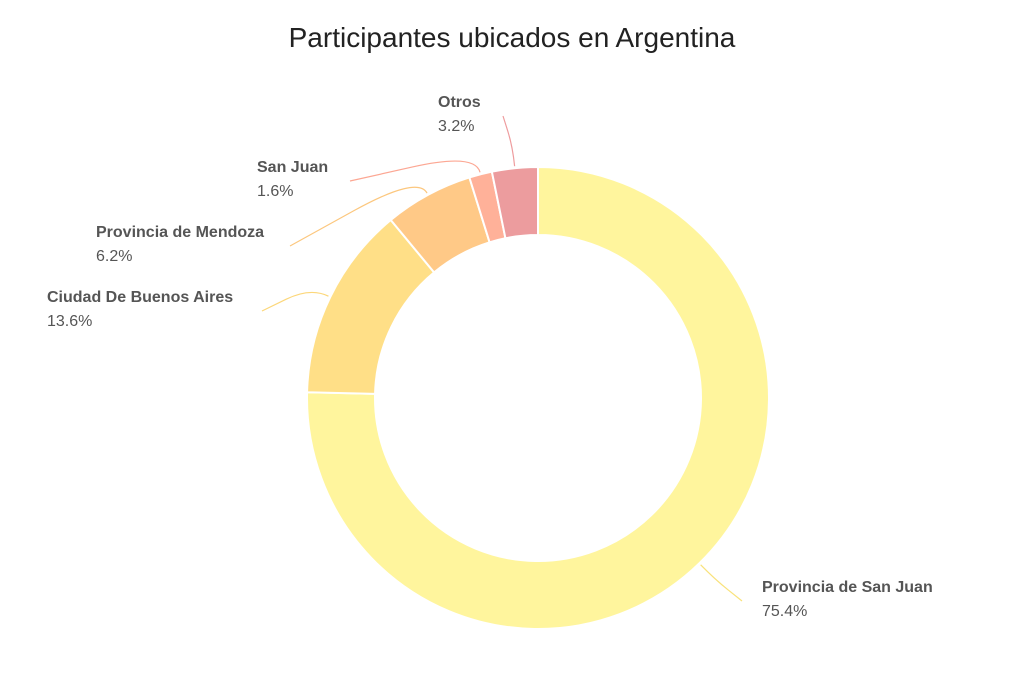 Image resolution: width=1024 pixels, height=683 pixels. I want to click on chart-title: Participantes ubicados en Argentina, so click(512, 37).